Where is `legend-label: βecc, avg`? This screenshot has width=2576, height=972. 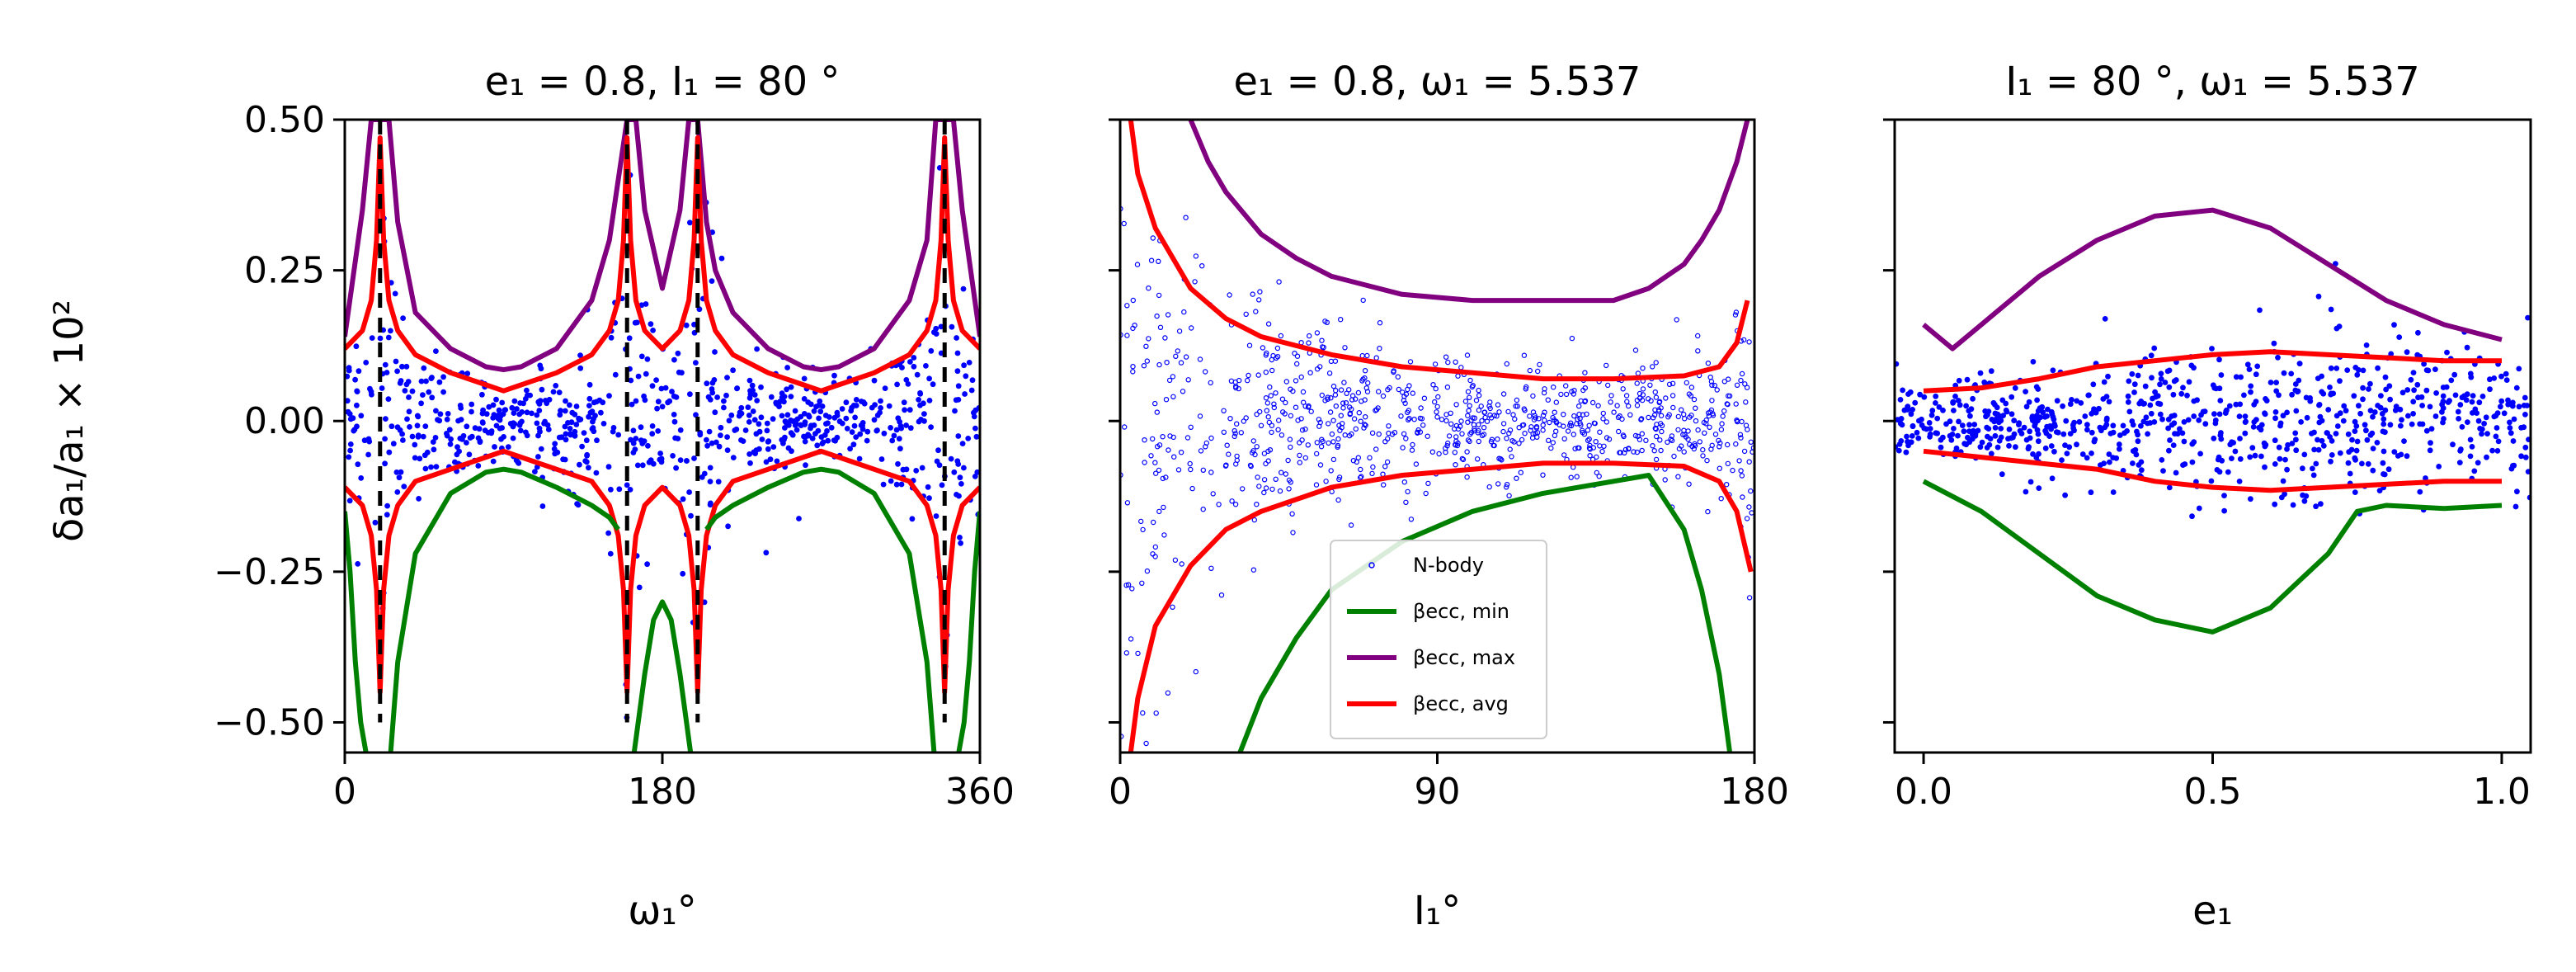
legend-label: βecc, avg is located at coordinates (1461, 703).